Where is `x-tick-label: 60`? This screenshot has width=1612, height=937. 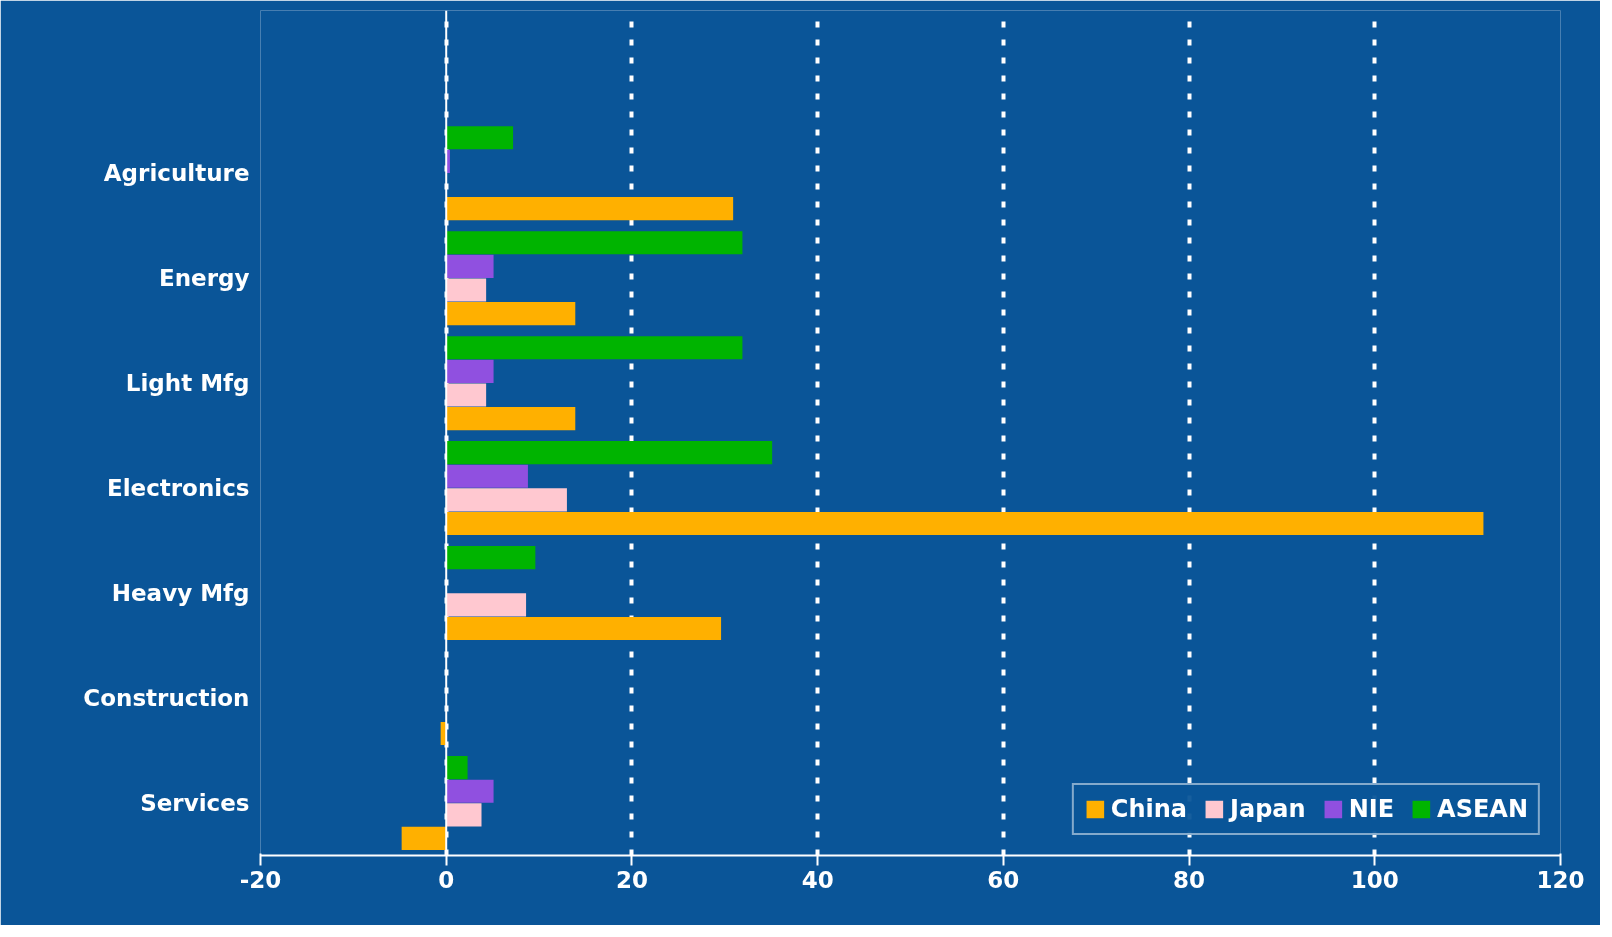
x-tick-label: 60 is located at coordinates (1003, 879).